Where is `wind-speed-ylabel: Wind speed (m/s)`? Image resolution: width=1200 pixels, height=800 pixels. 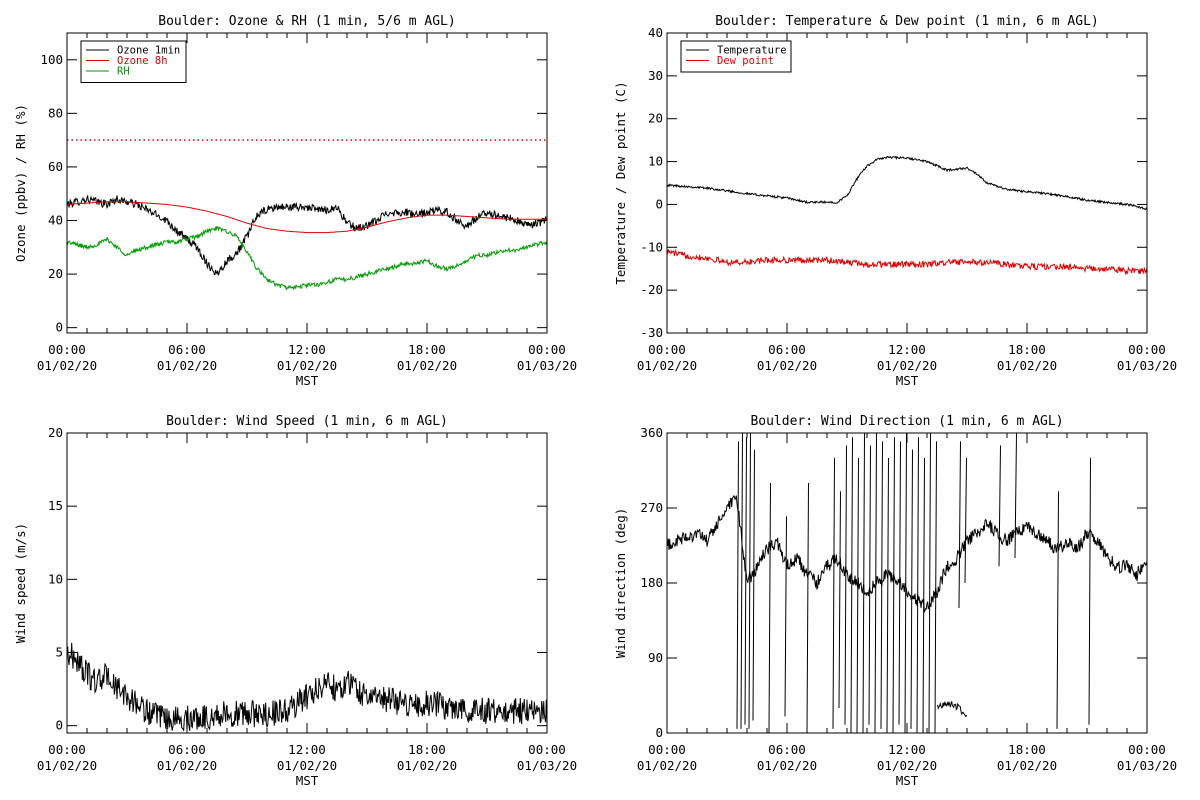
wind-speed-ylabel: Wind speed (m/s) is located at coordinates (20, 583).